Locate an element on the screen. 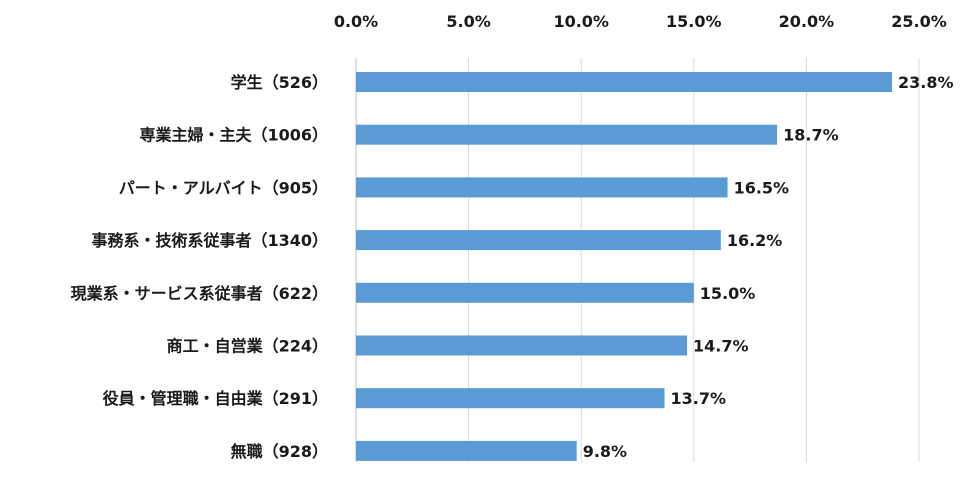  category-label: 事務系・技術系従事者（1340） is located at coordinates (209, 240).